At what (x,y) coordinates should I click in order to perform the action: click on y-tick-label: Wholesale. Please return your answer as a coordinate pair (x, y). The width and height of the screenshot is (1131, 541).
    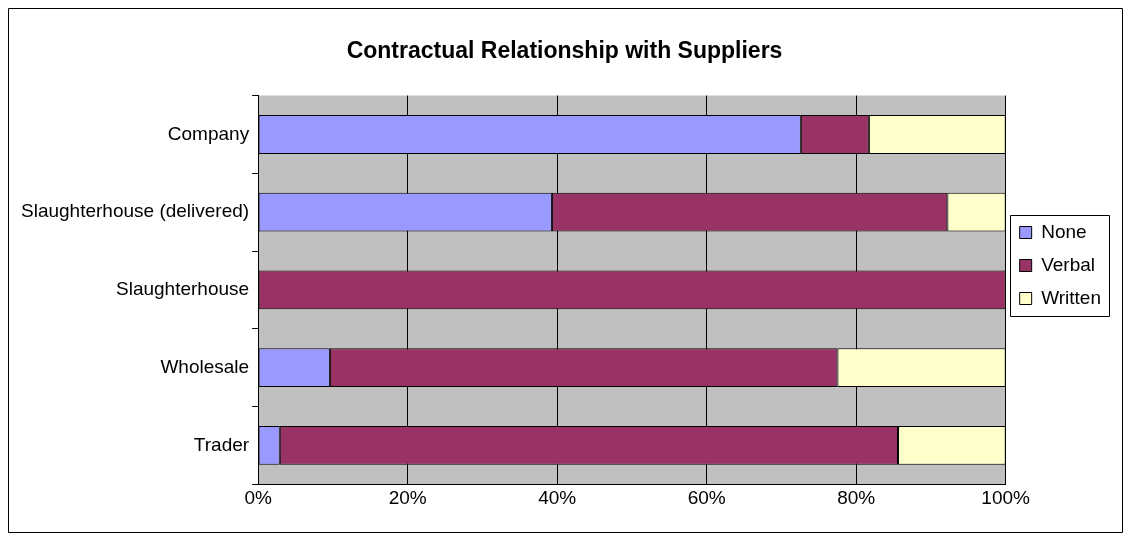
    Looking at the image, I should click on (205, 366).